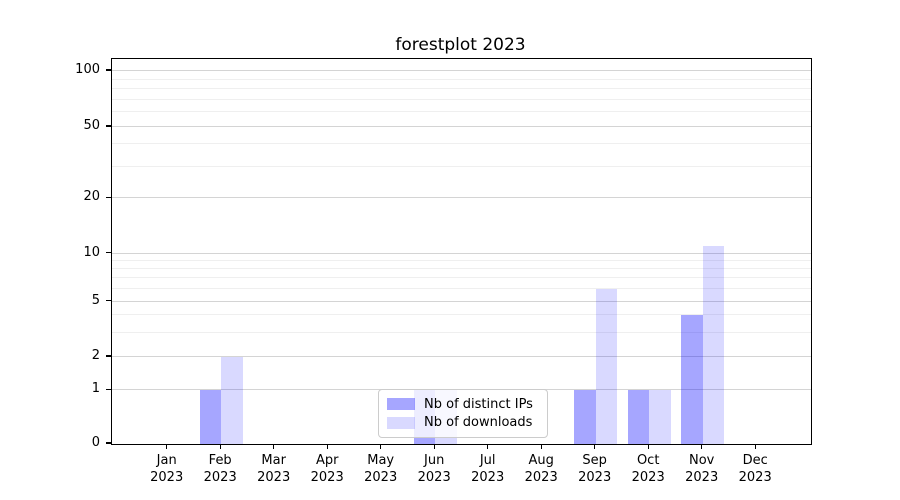  What do you see at coordinates (91, 125) in the screenshot?
I see `y-tick-label: 50` at bounding box center [91, 125].